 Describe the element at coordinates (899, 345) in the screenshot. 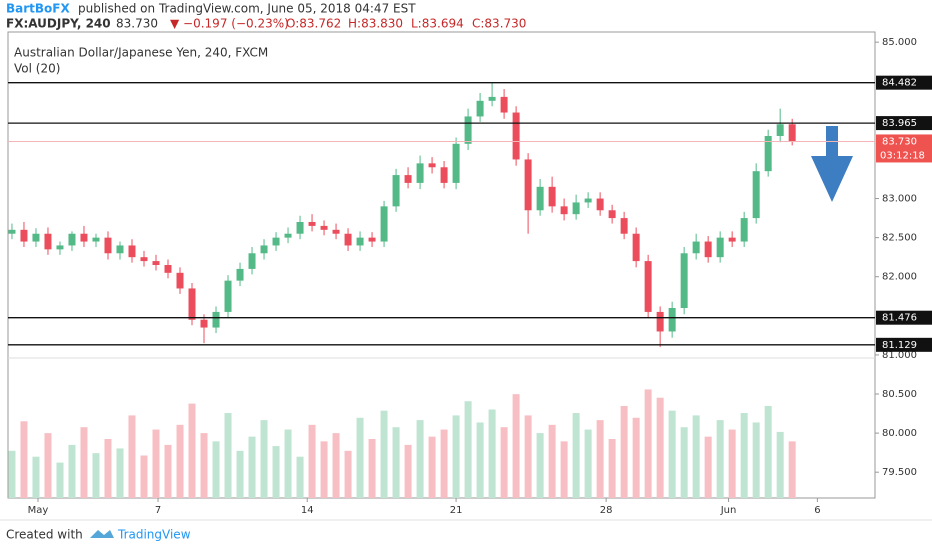

I see `level-label: 81.129` at that location.